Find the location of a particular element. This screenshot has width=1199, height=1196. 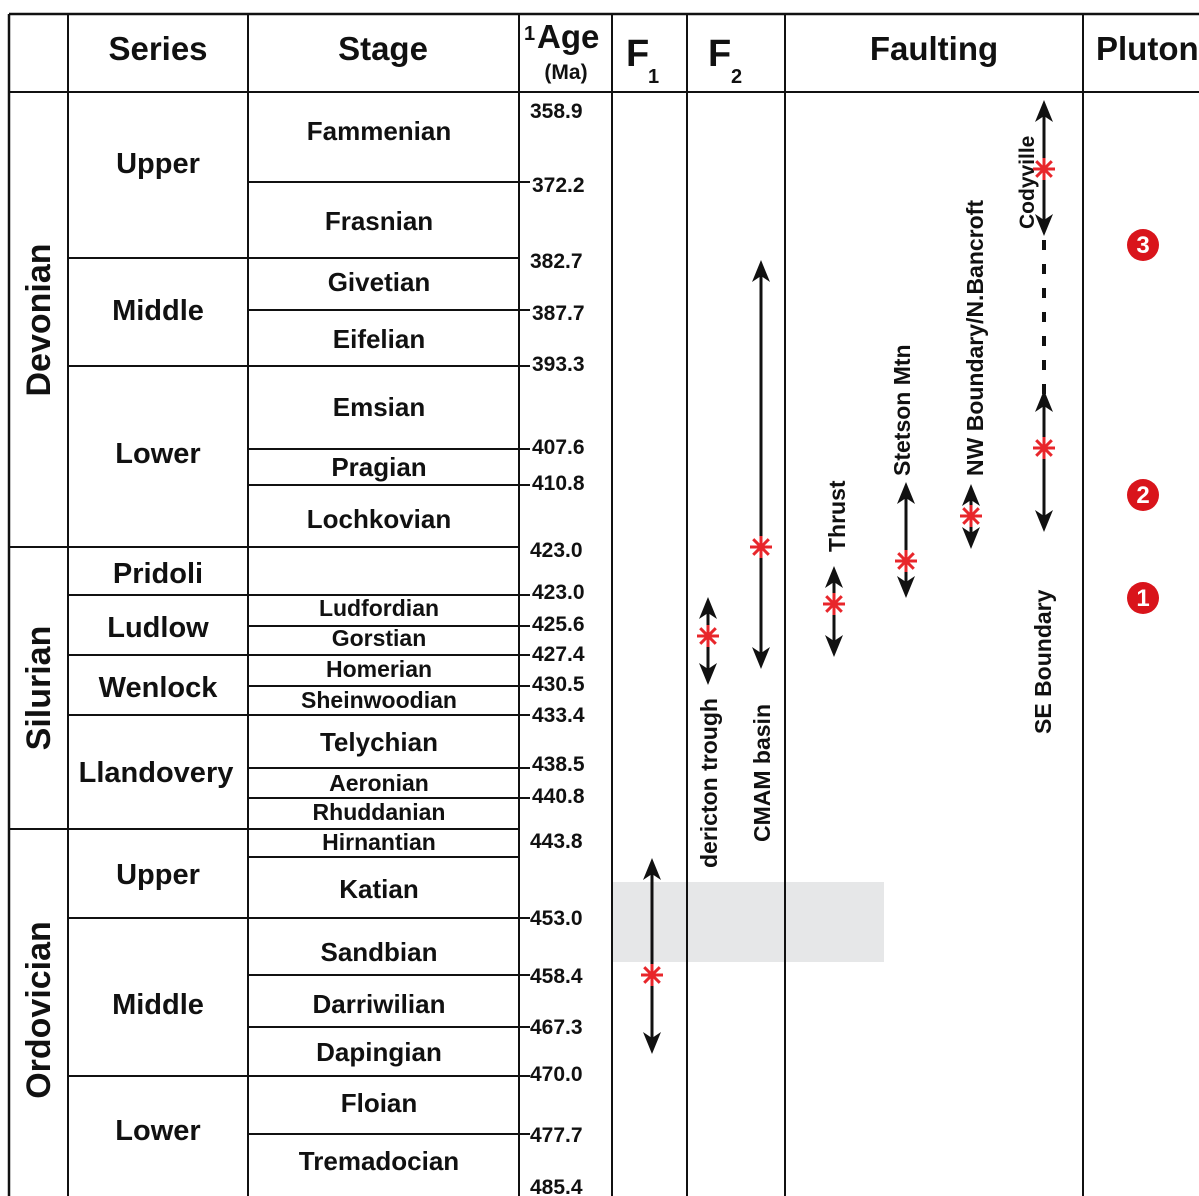

pluton-3: 3 is located at coordinates (1143, 245).